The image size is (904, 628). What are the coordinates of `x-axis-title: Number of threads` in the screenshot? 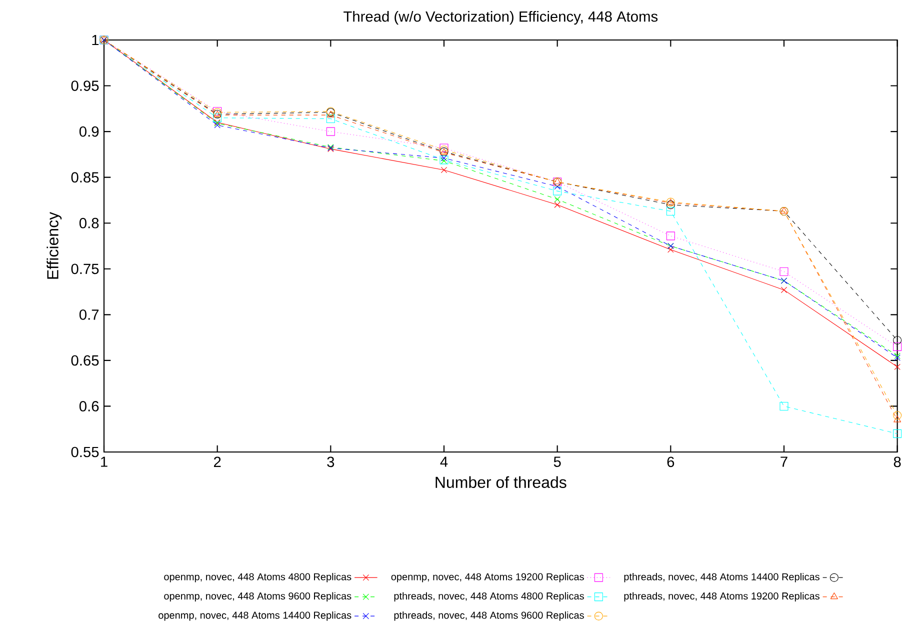 It's located at (501, 482).